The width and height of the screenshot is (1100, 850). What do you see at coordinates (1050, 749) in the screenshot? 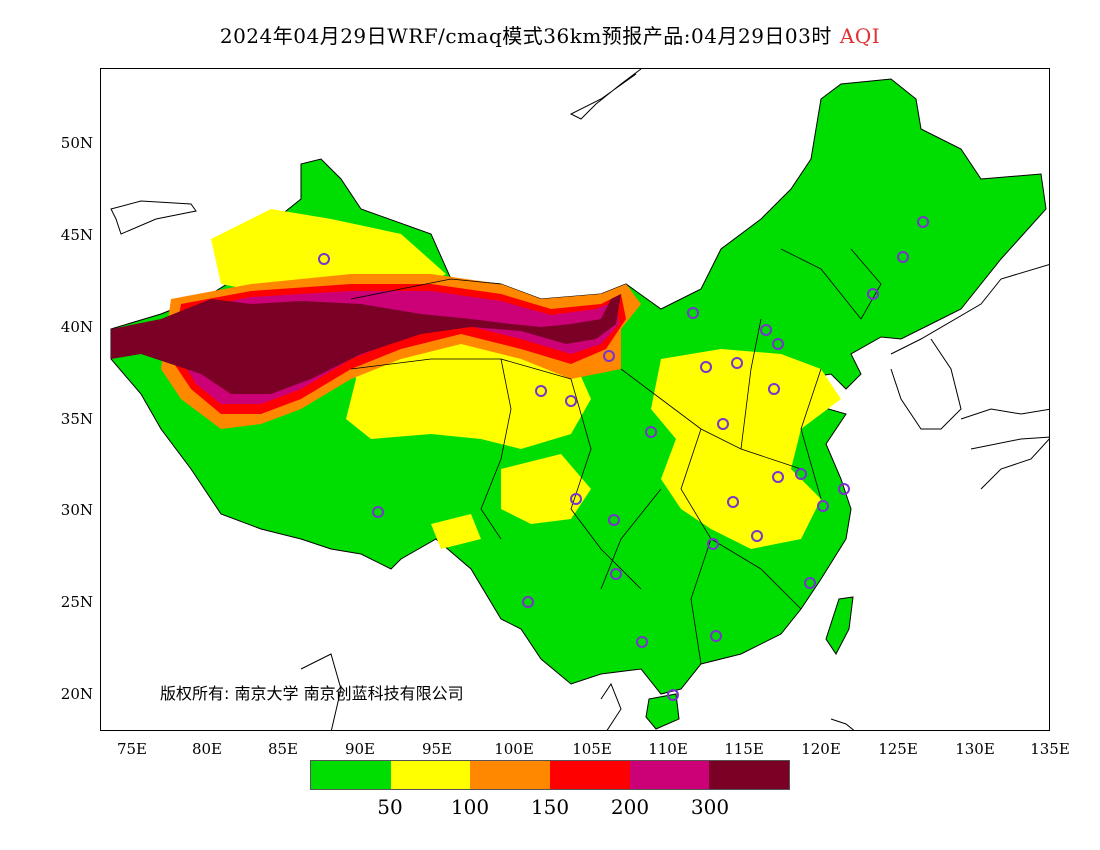
I see `x-tick-135e: 135E` at bounding box center [1050, 749].